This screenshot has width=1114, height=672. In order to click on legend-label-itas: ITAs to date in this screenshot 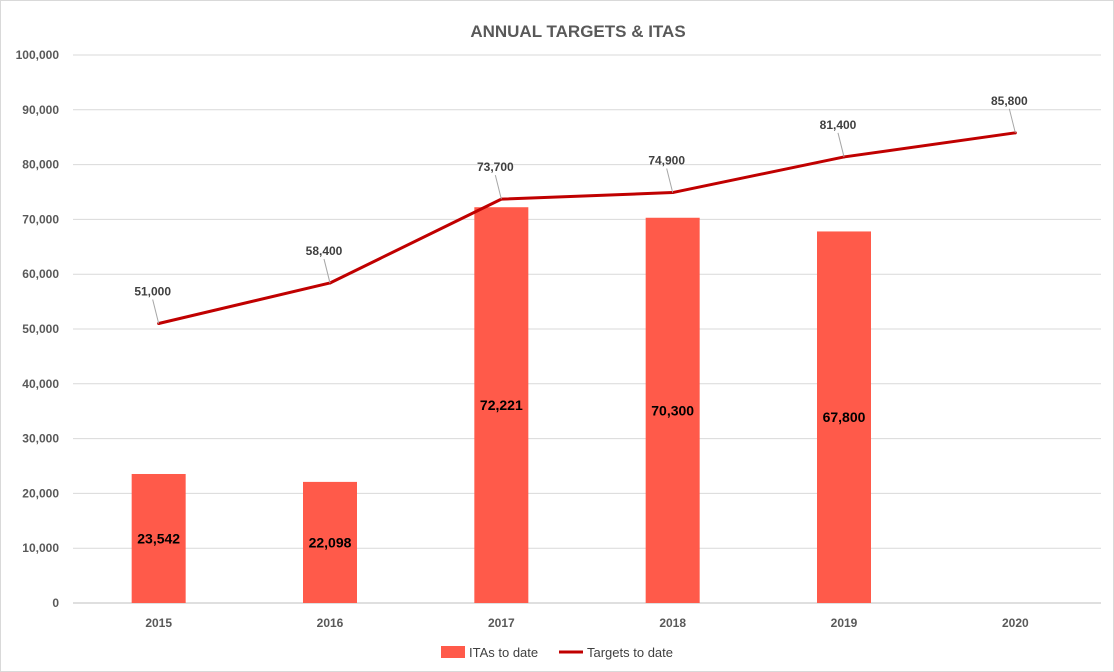, I will do `click(503, 652)`.